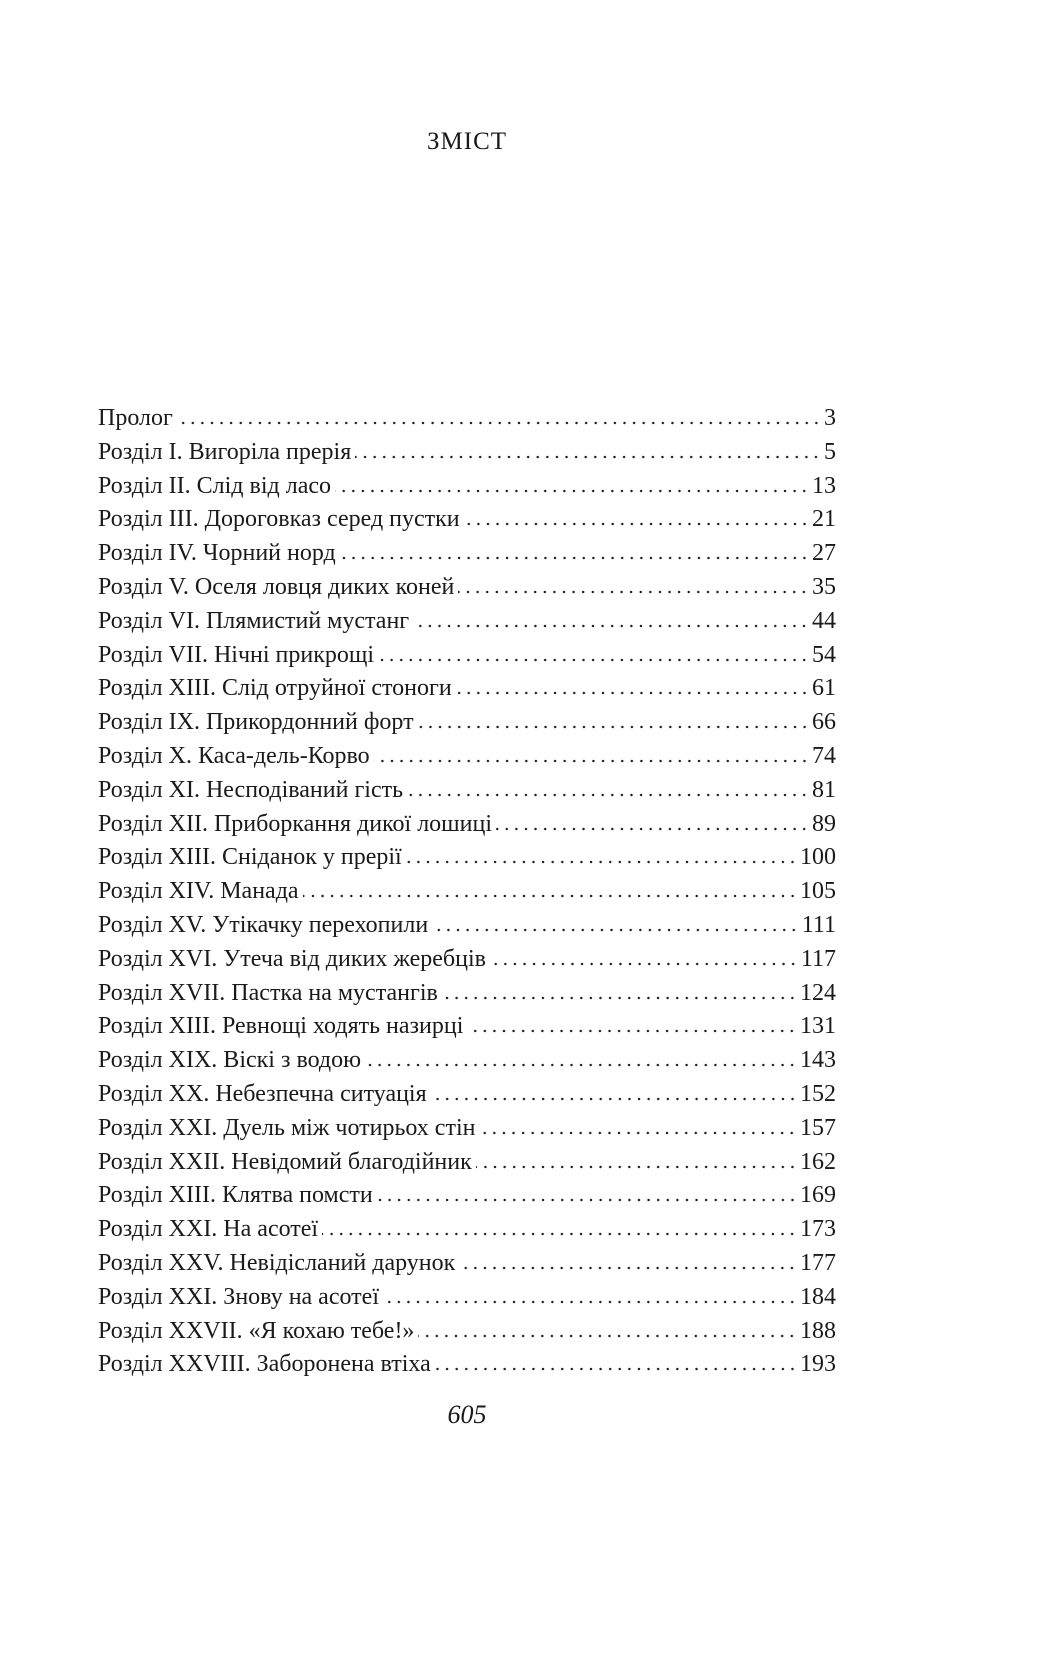 This screenshot has width=1063, height=1654. Describe the element at coordinates (467, 453) in the screenshot. I see `toc-entry: Розділ I. Вигоріла прерія 5` at that location.